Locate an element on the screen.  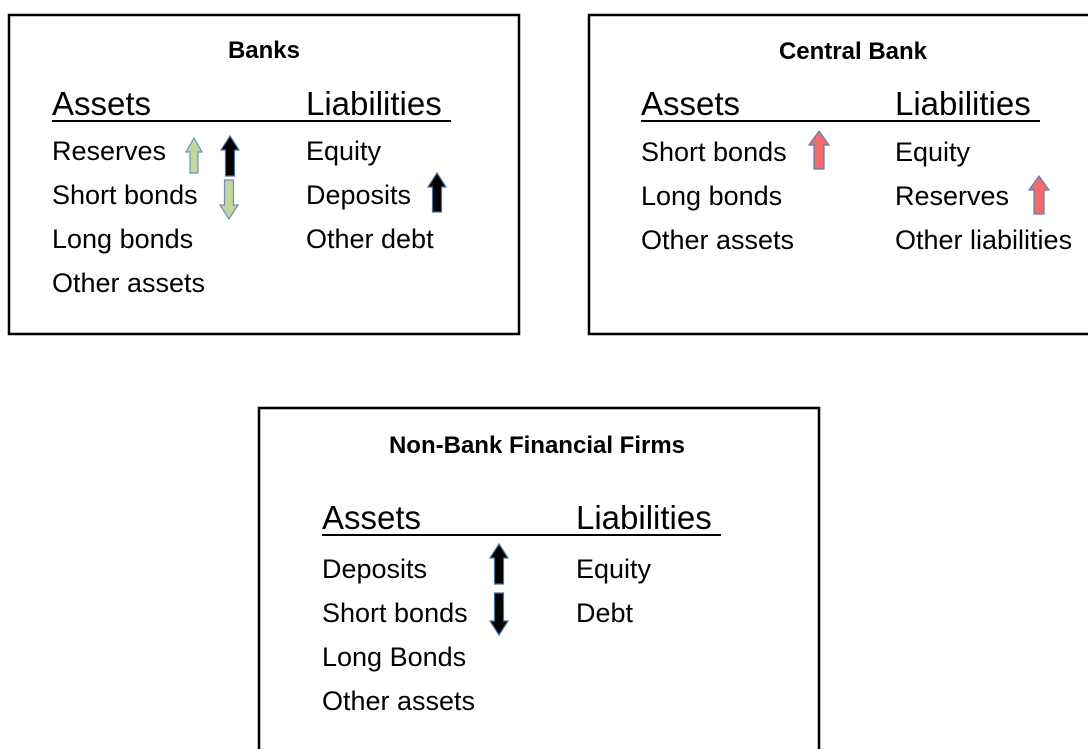
asset-item: Long Bonds is located at coordinates (394, 657).